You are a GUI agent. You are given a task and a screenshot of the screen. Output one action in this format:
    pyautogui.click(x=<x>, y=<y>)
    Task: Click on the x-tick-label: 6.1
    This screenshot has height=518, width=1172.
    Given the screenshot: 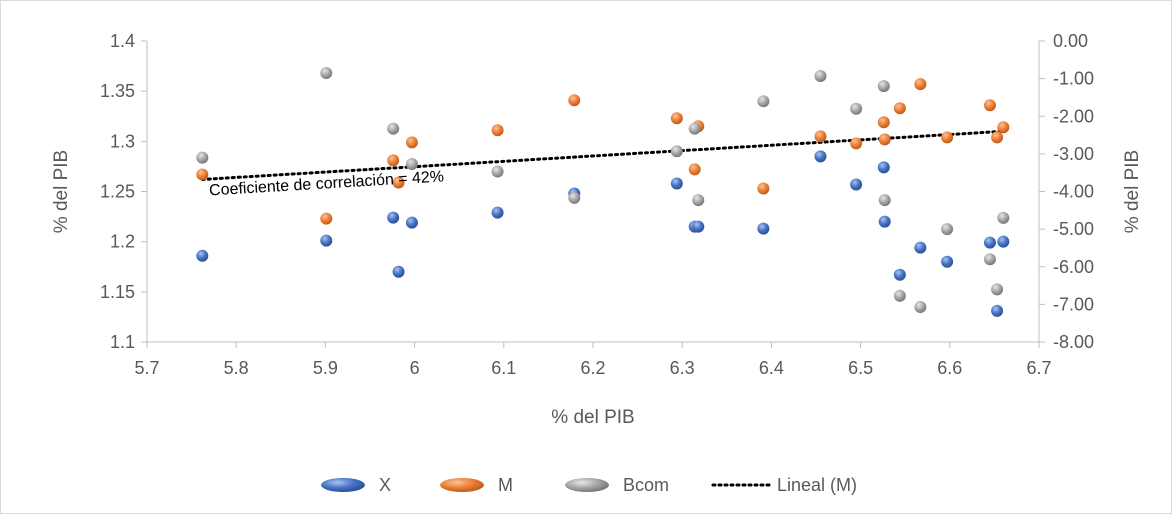 What is the action you would take?
    pyautogui.click(x=503, y=368)
    